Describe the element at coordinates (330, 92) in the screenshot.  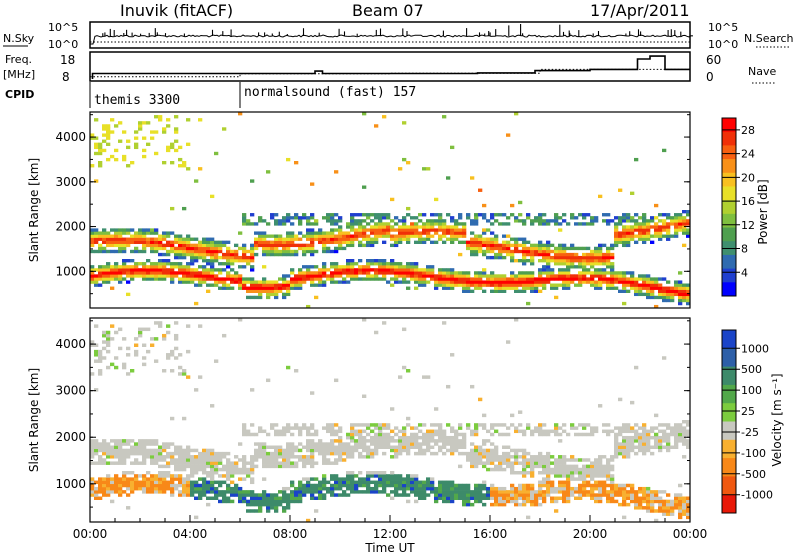
I see `cpid-segment-2: normalsound (fast) 157` at that location.